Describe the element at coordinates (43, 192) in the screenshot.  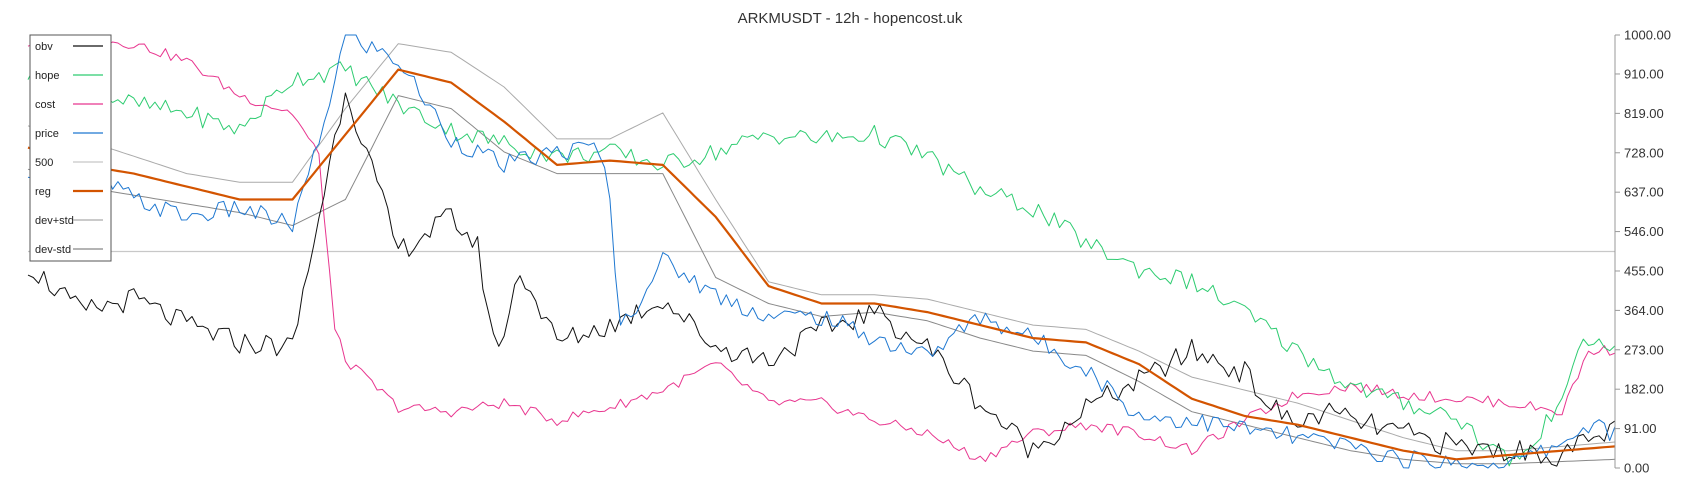
I see `legend-label-reg: reg` at that location.